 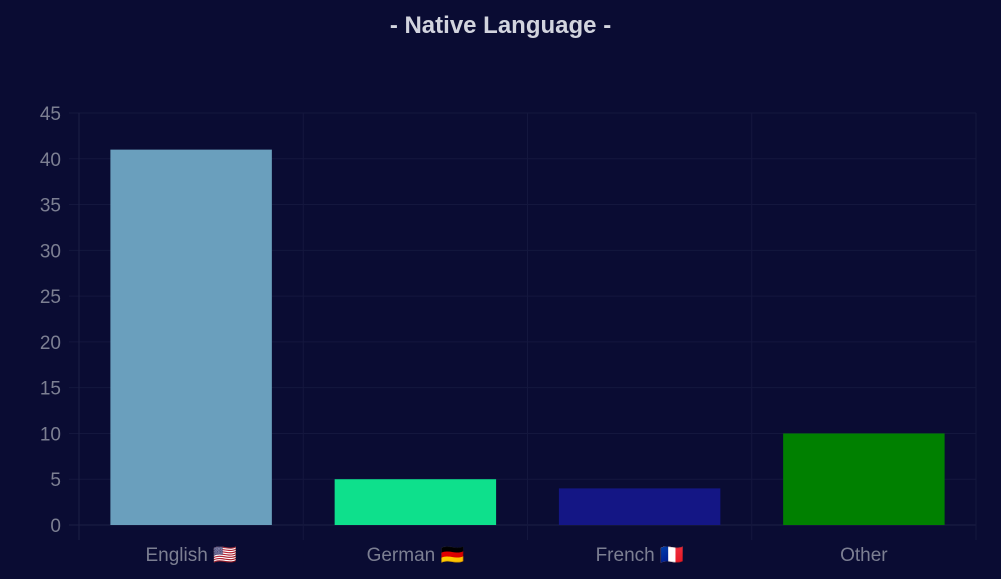 I want to click on y-tick-label-5: 5, so click(x=55, y=480).